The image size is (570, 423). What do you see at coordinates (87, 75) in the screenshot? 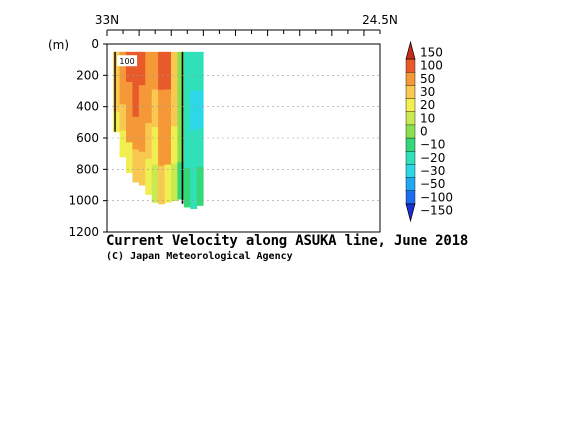
I see `y-tick-label: 200` at bounding box center [87, 75].